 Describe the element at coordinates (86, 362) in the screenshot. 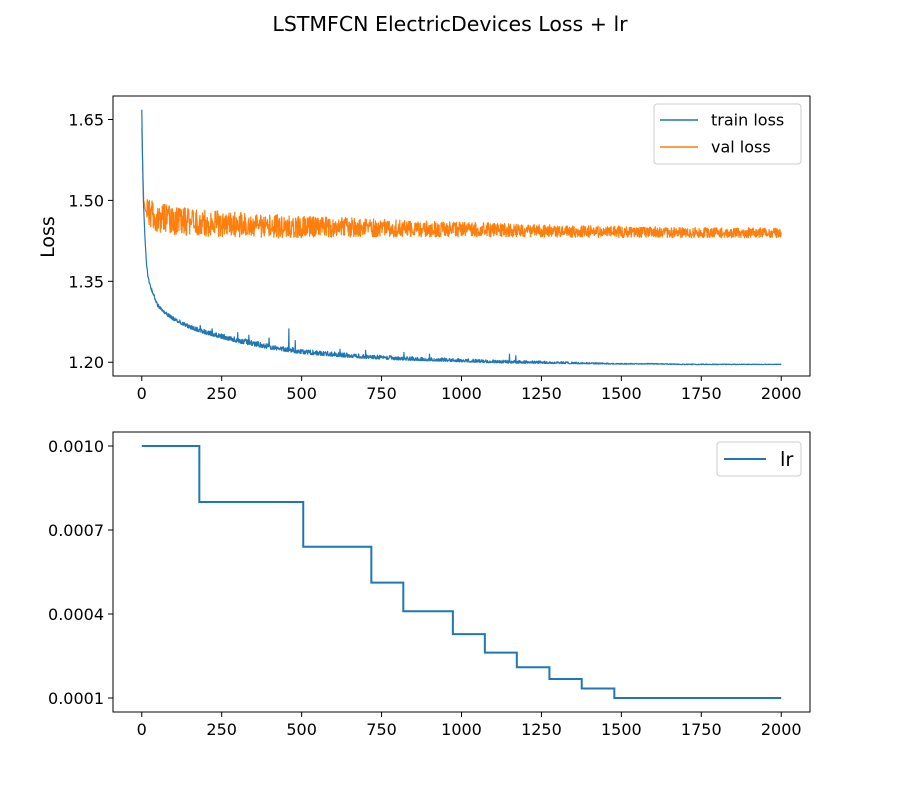

I see `loss-y-tick-label: 1.20` at that location.